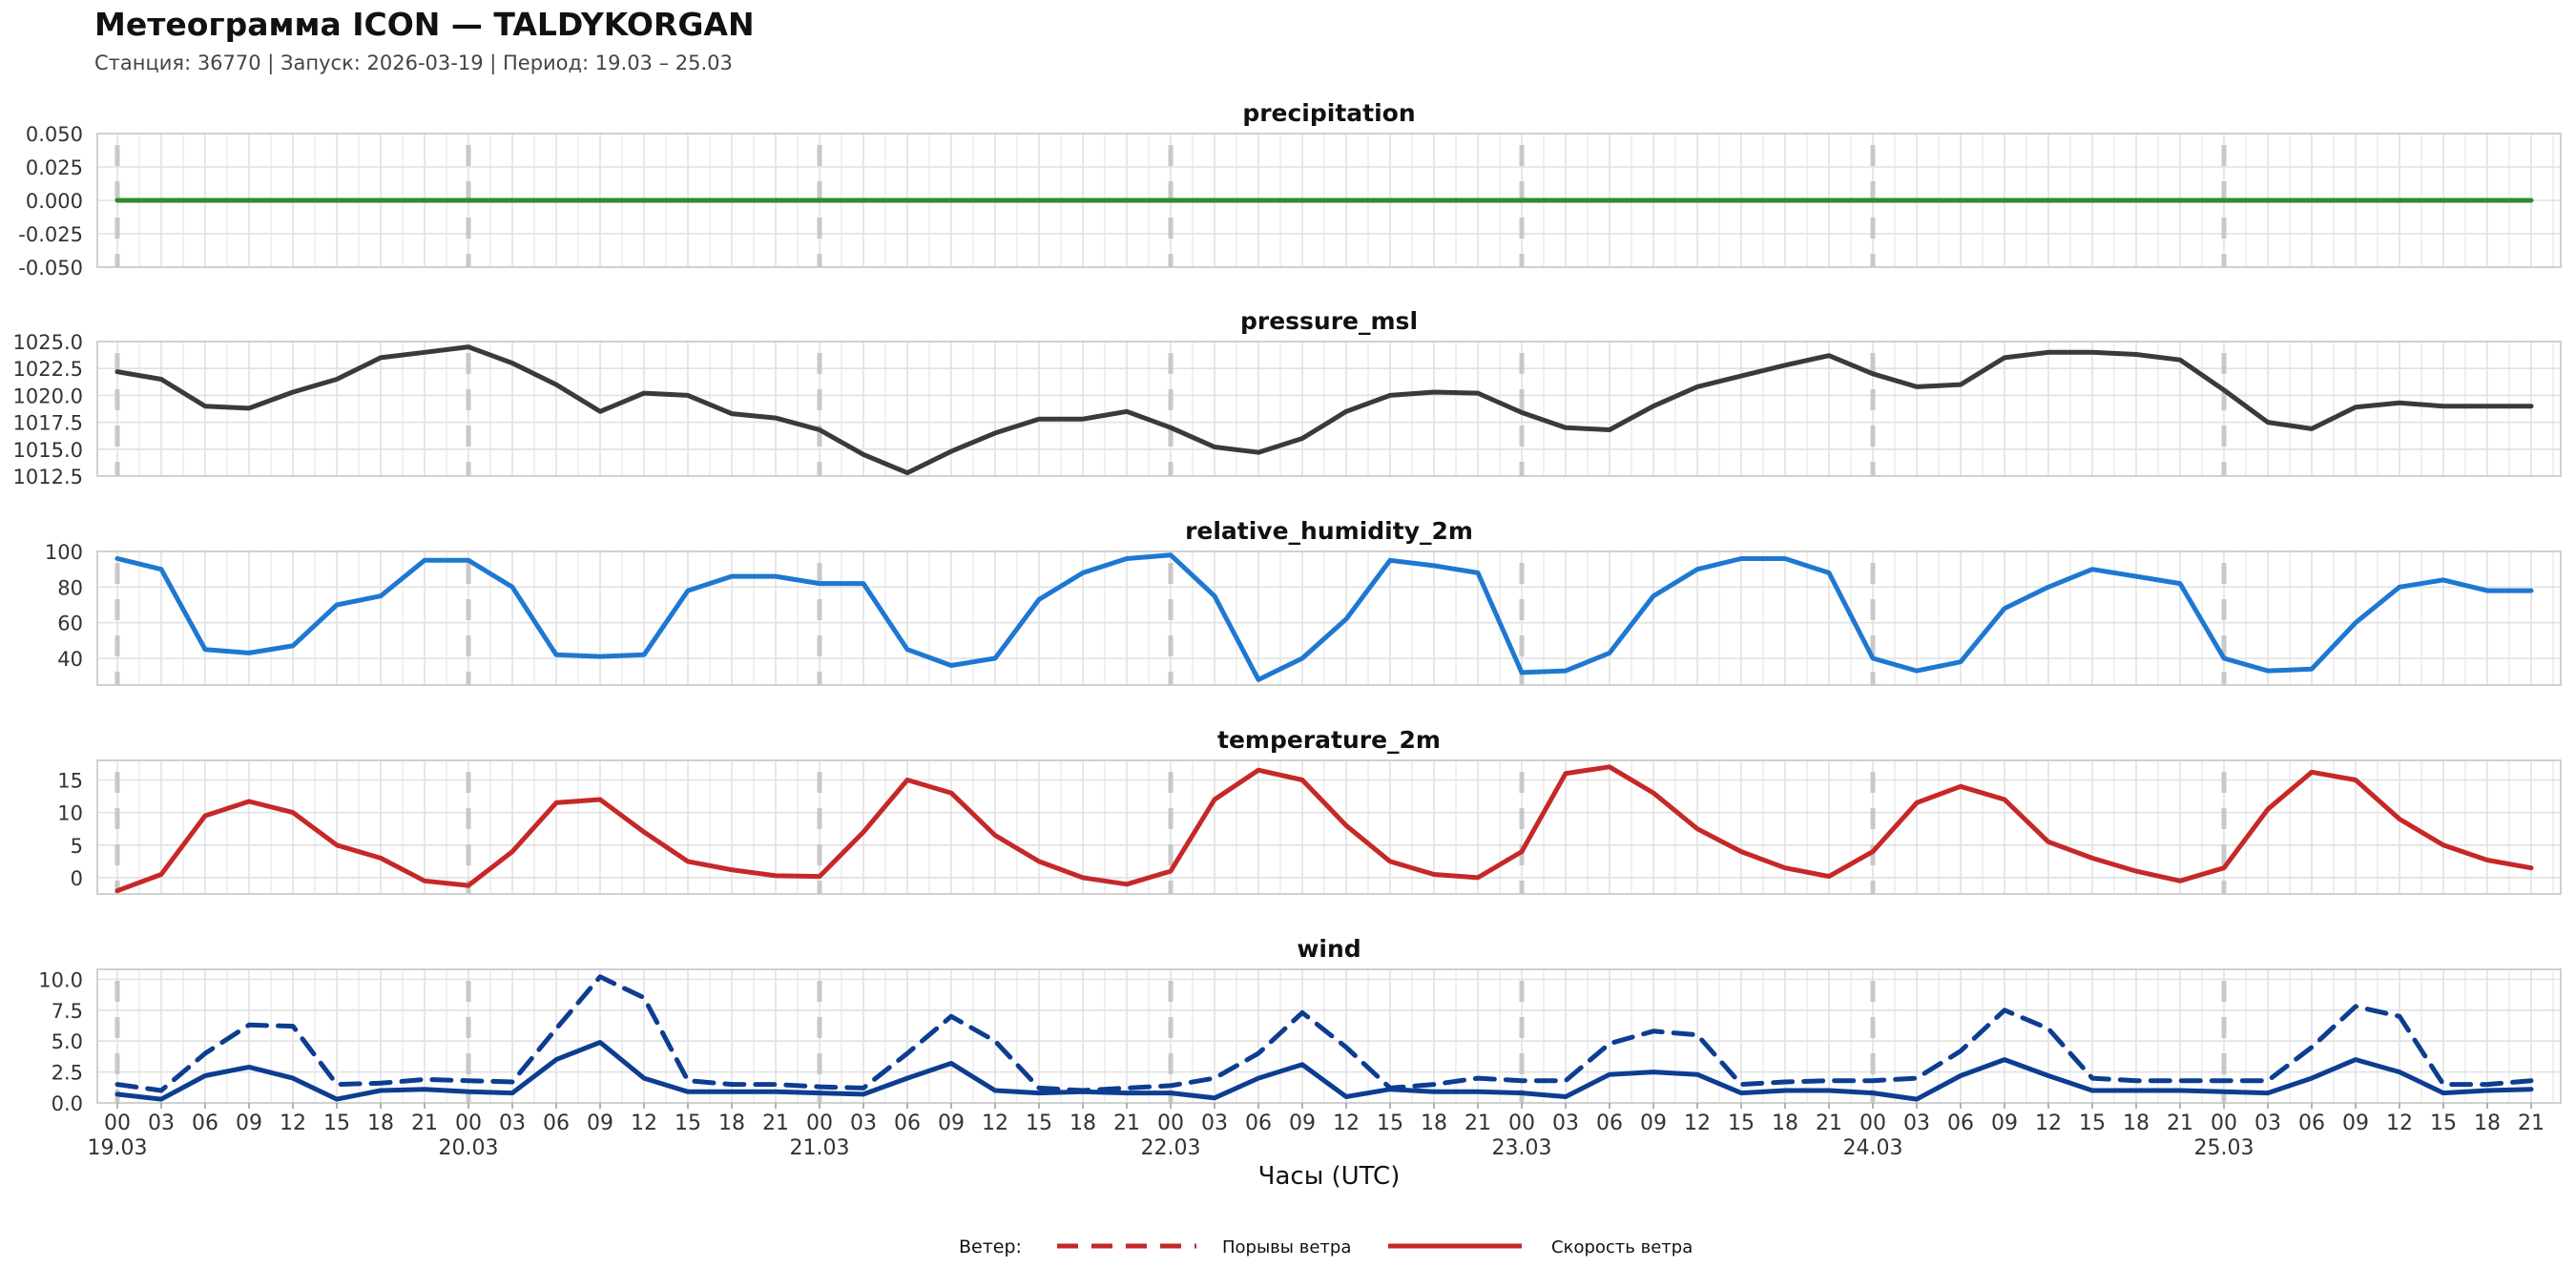  I want to click on y-tick-label: 1015.0, so click(48, 450).